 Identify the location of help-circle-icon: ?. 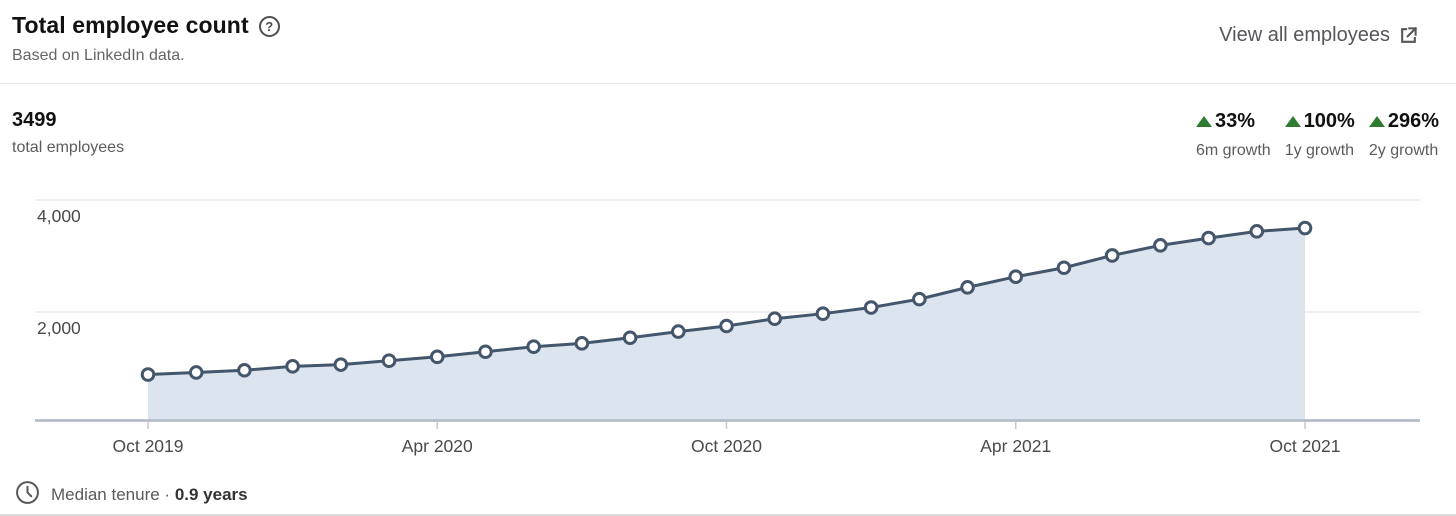
(269, 26).